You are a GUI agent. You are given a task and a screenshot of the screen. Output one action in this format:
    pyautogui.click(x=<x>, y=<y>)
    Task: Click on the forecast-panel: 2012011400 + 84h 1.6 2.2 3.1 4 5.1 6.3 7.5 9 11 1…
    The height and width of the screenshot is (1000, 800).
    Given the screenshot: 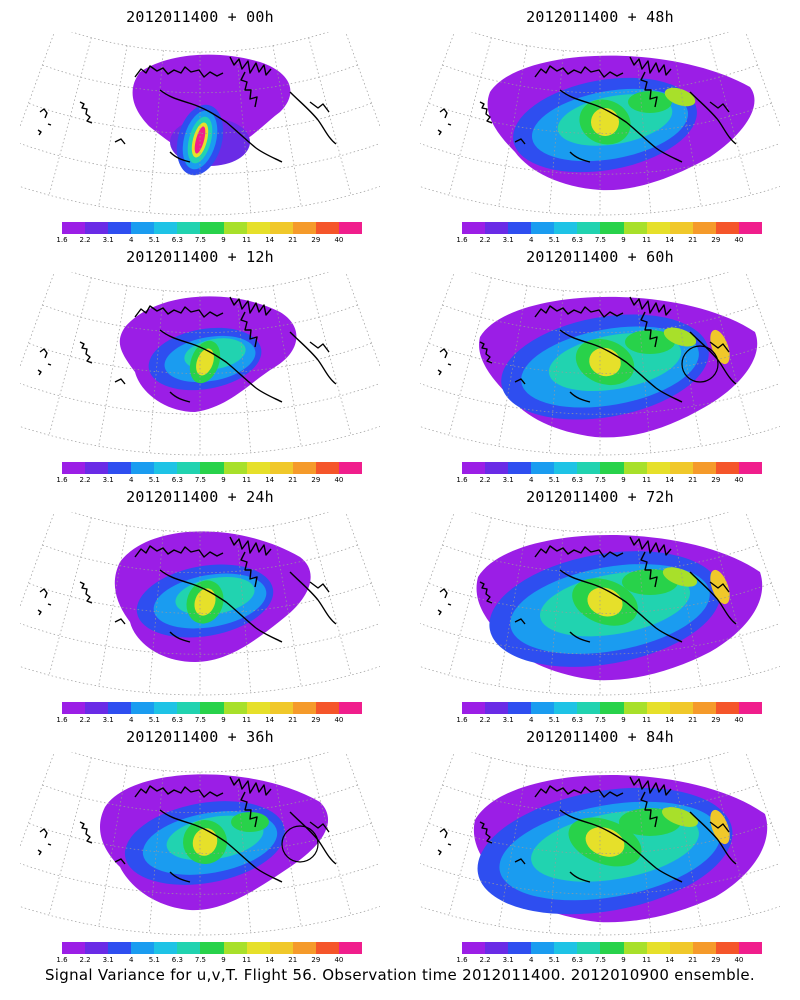 What is the action you would take?
    pyautogui.click(x=600, y=843)
    